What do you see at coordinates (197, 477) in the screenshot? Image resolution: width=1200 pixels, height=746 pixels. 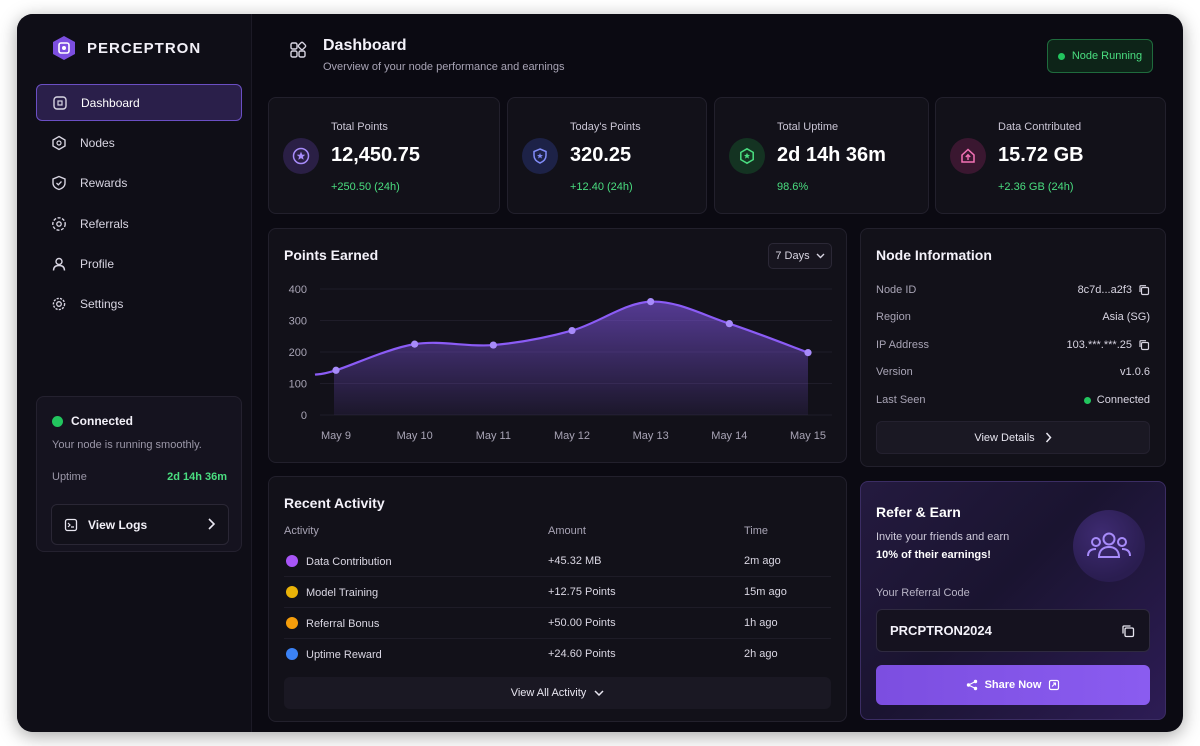 I see `uptime-value: 2d 14h 36m` at bounding box center [197, 477].